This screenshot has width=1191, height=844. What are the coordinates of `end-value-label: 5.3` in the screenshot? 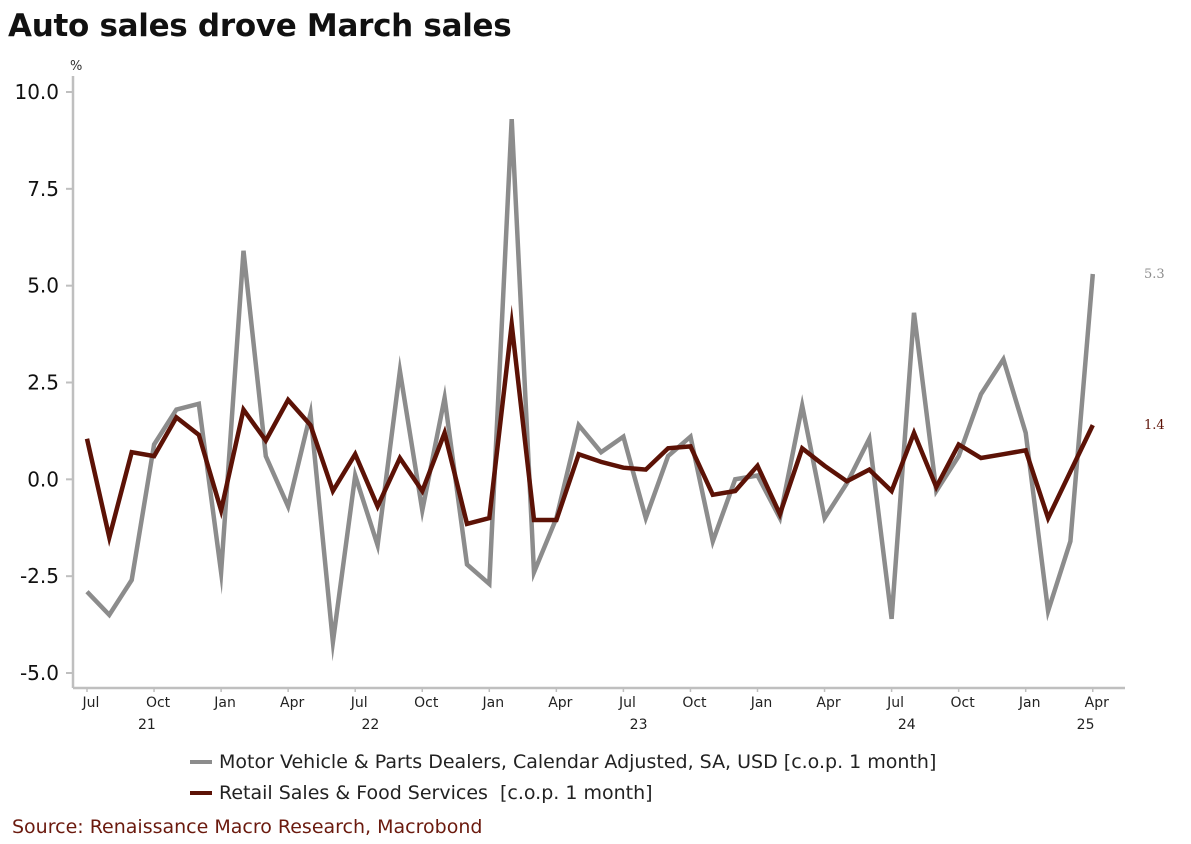 It's located at (1154, 274).